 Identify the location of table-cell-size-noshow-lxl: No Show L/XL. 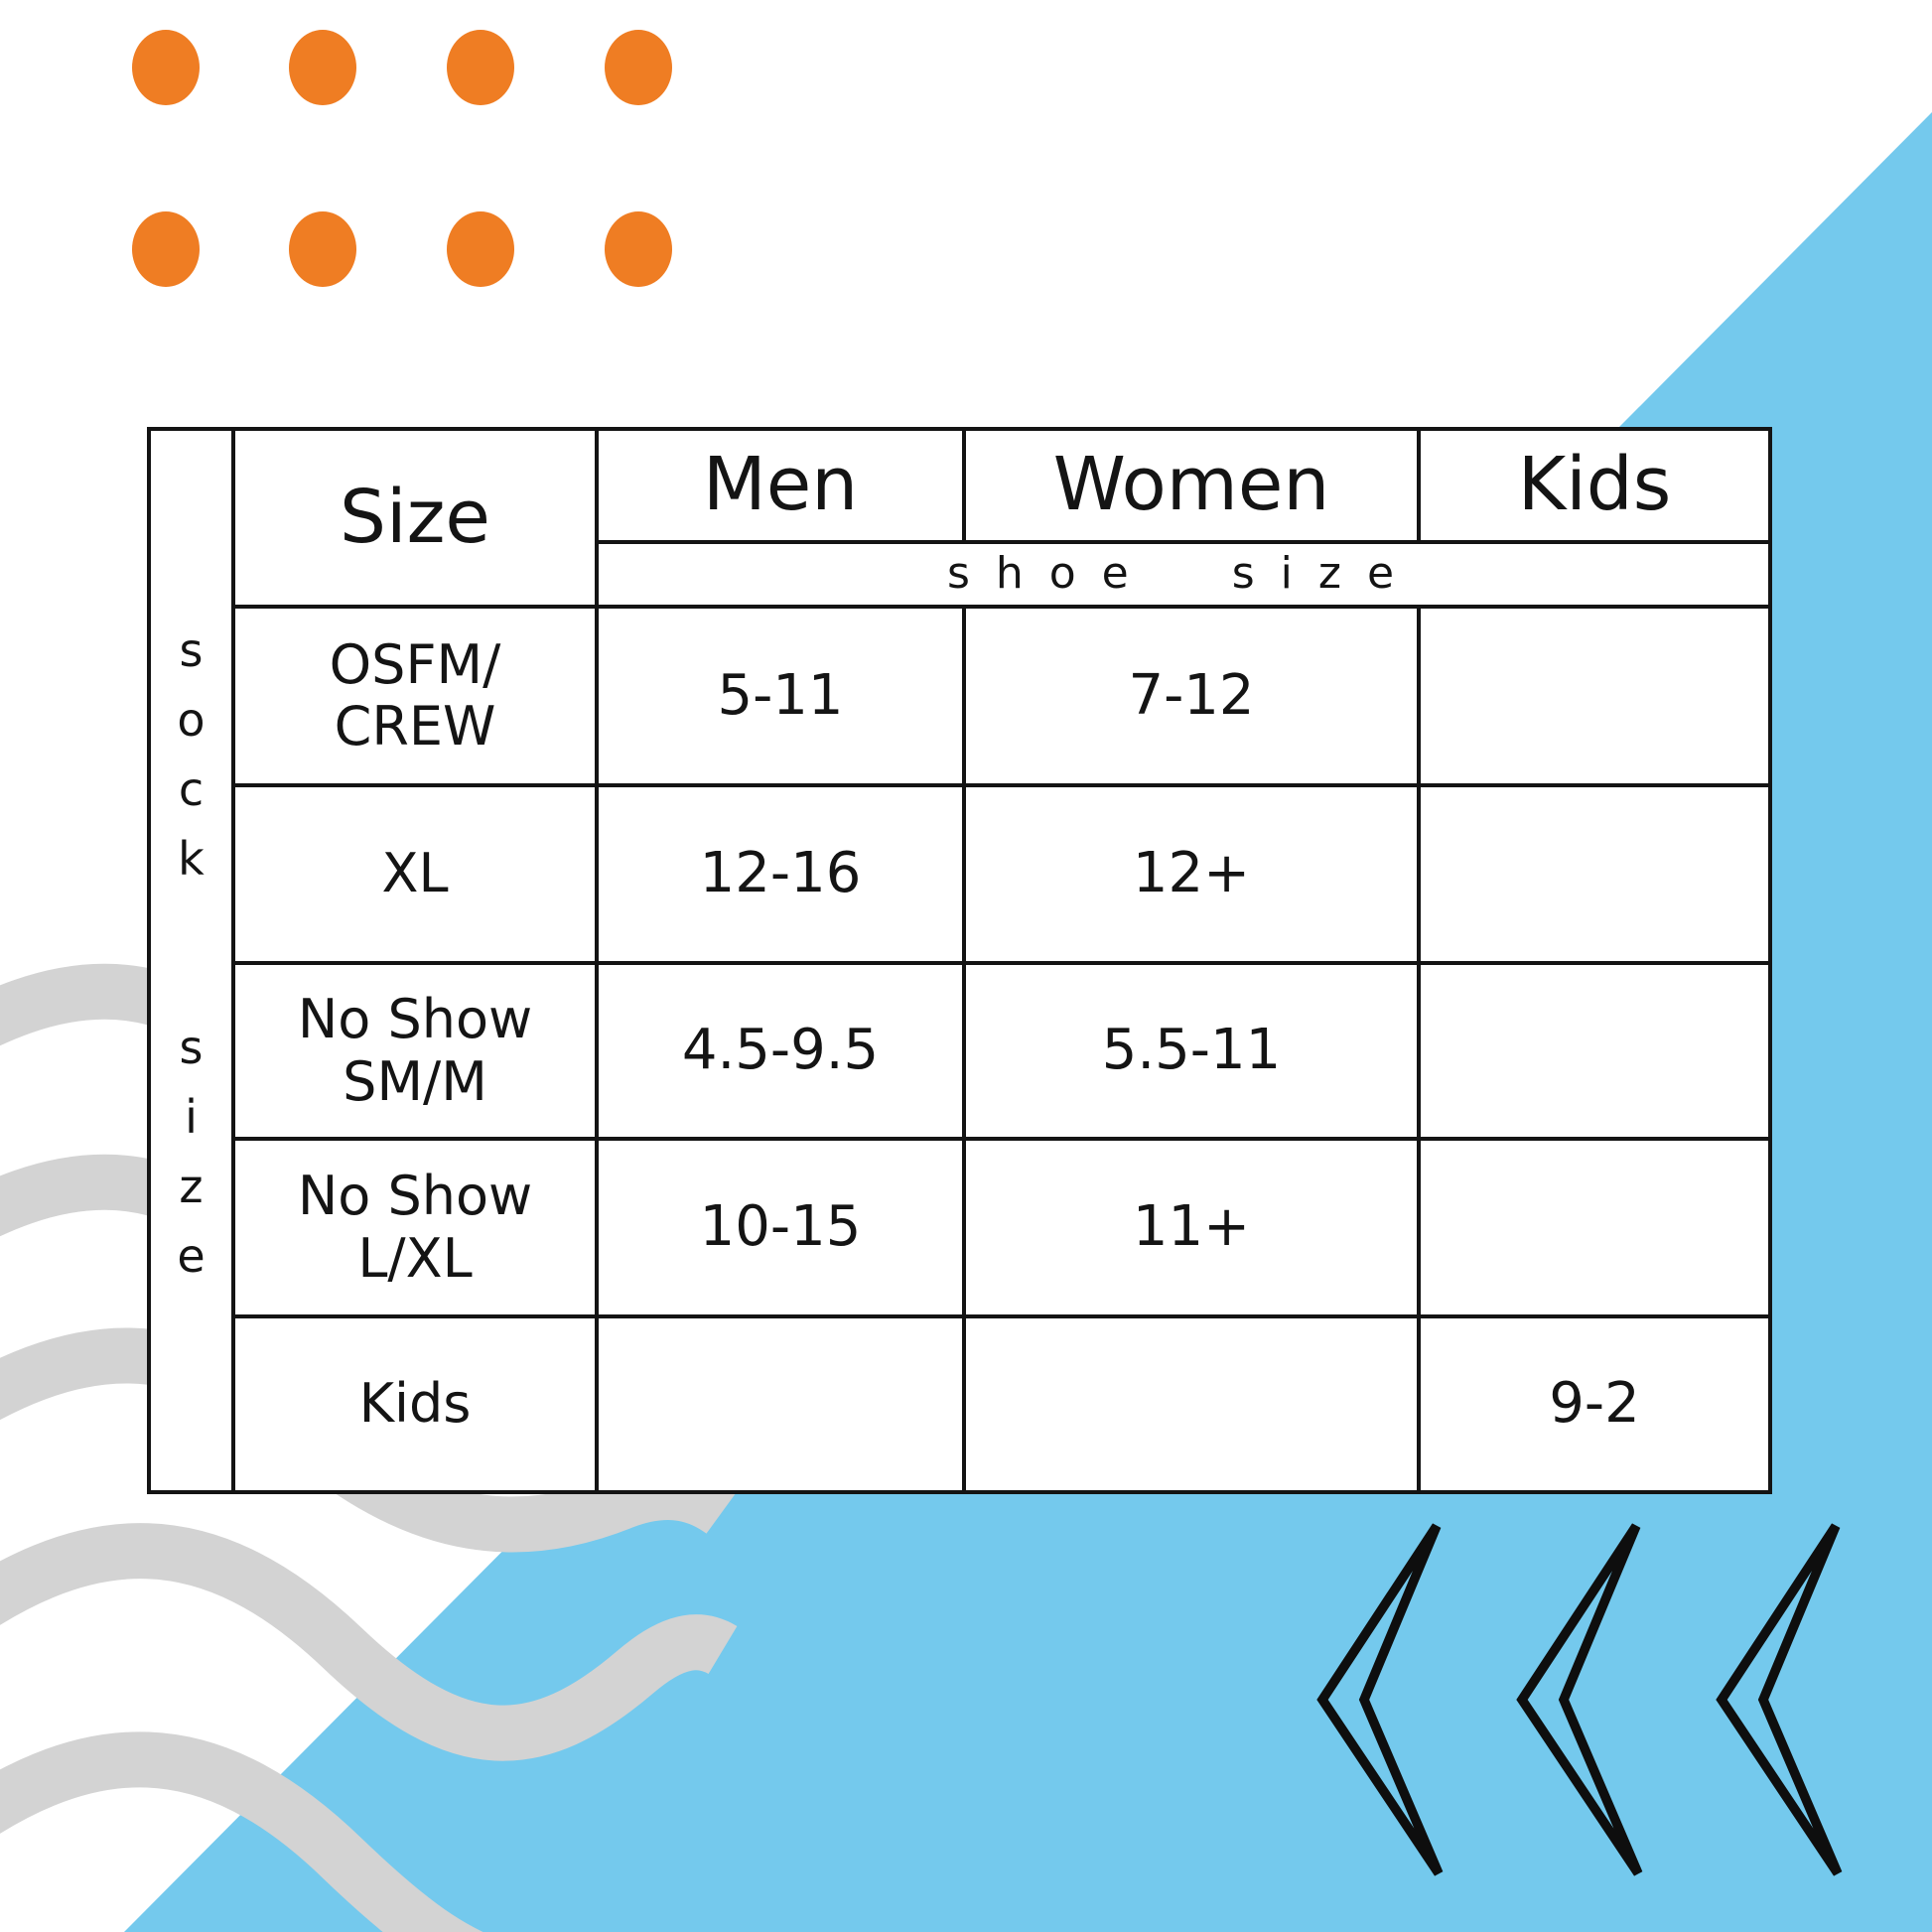
(417, 1229).